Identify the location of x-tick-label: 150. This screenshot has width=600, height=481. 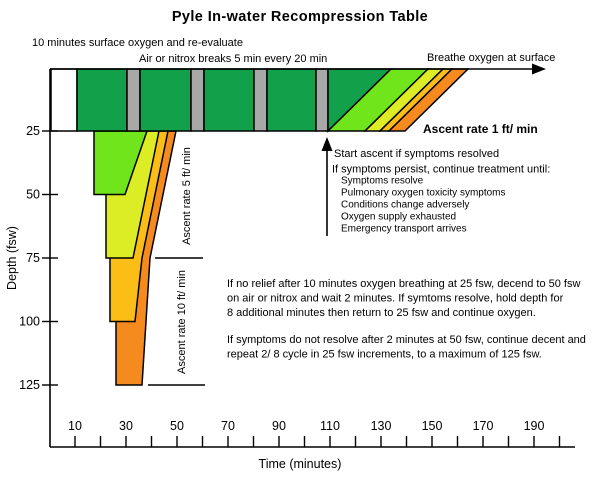
(432, 426).